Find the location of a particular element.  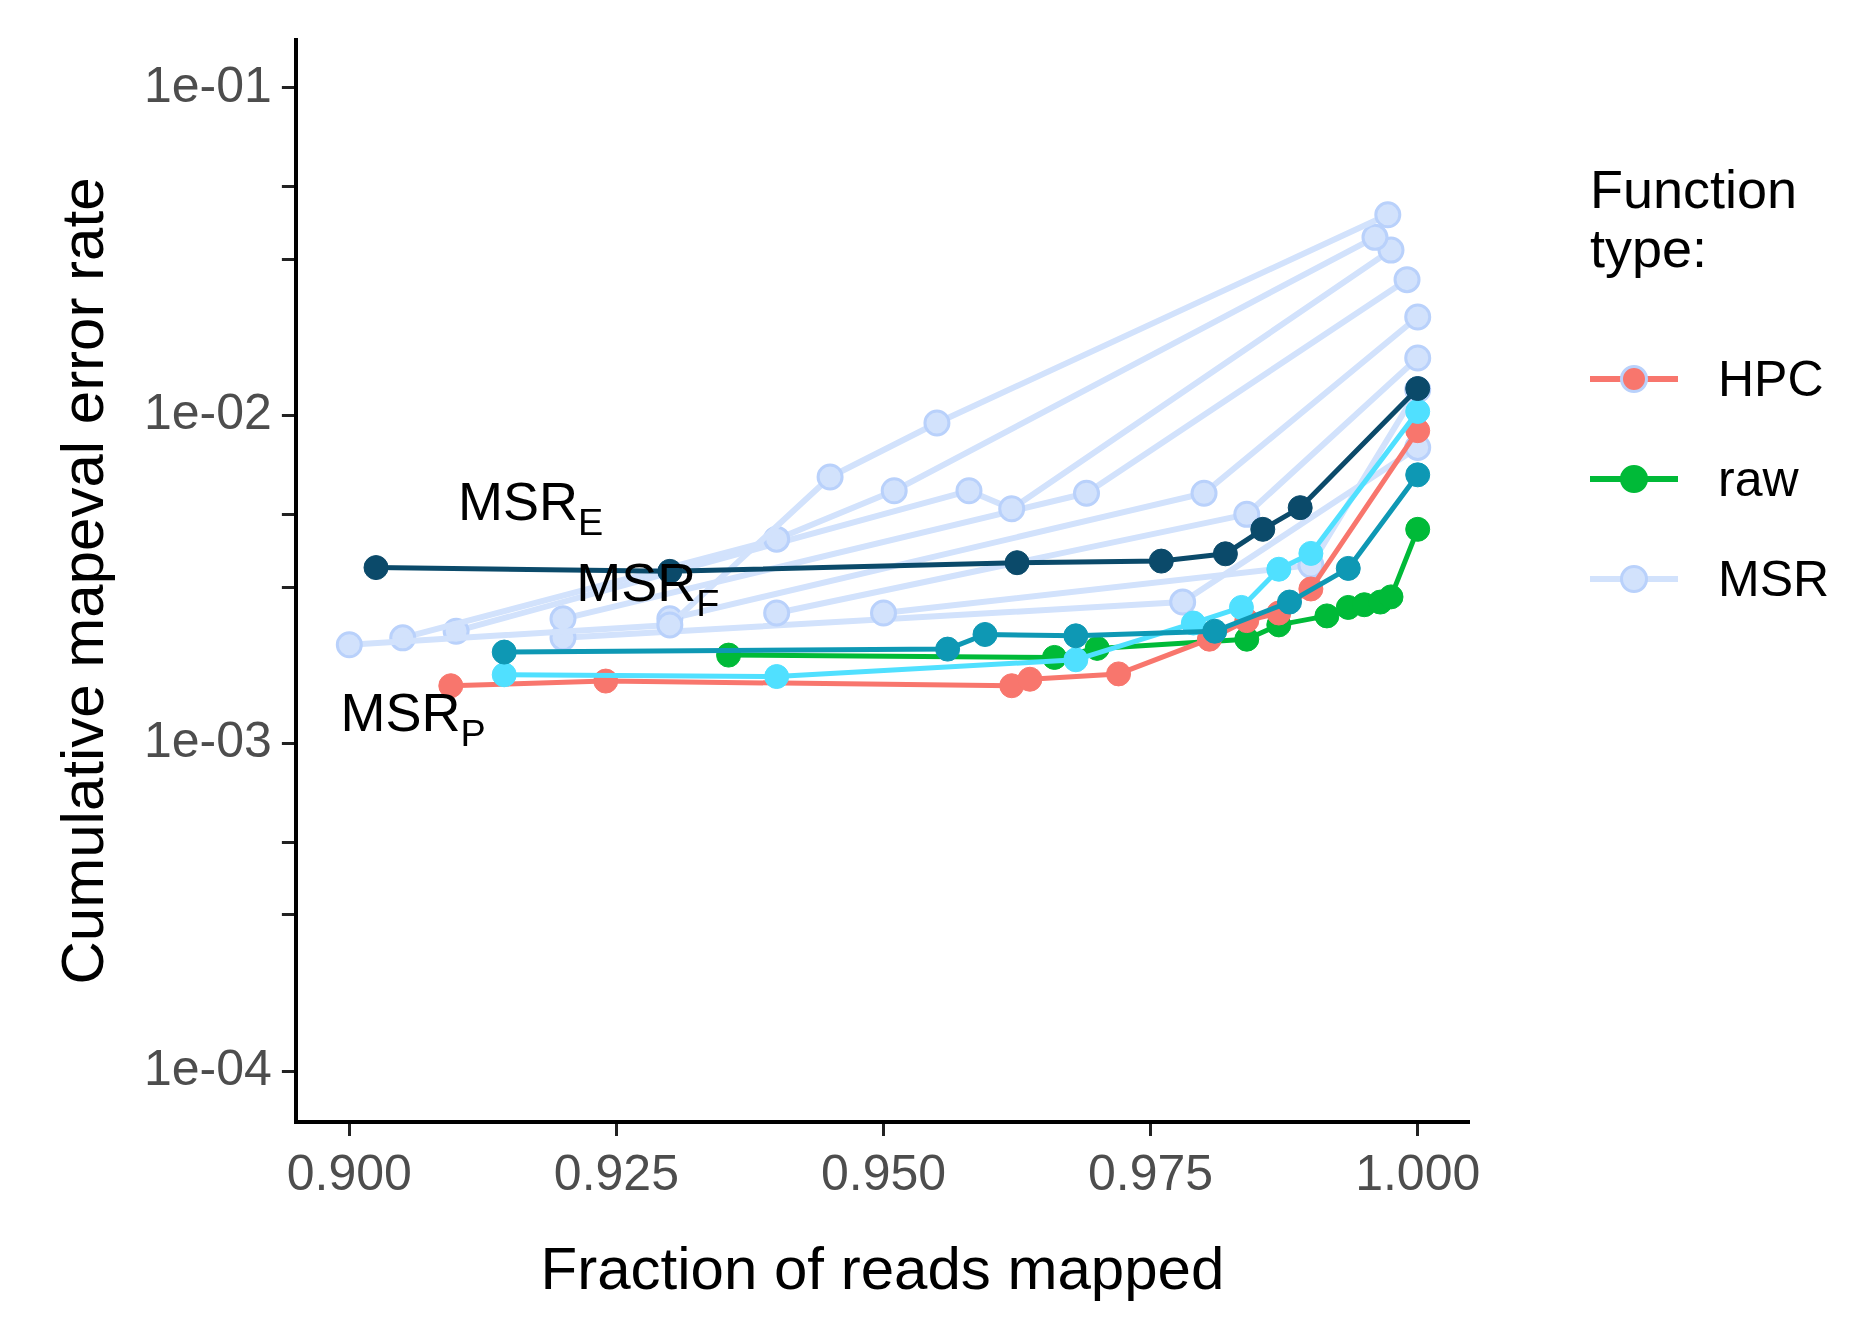

legend-title: Function type: is located at coordinates (1694, 219).